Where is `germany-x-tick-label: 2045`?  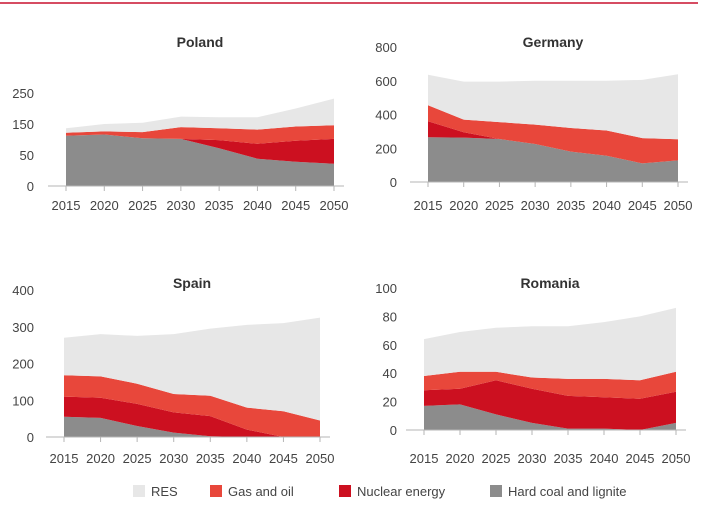 germany-x-tick-label: 2045 is located at coordinates (642, 205).